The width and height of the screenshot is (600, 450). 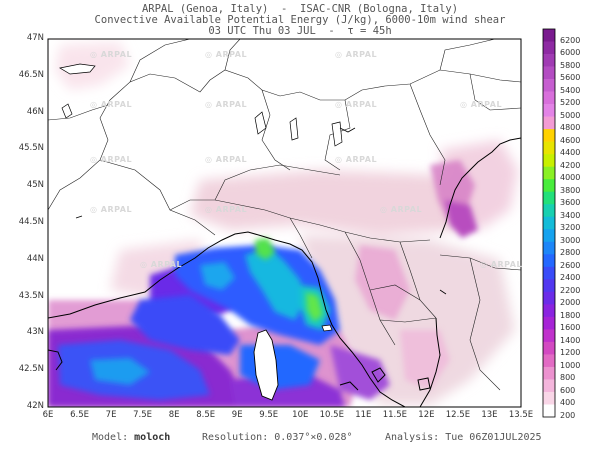 What do you see at coordinates (570, 90) in the screenshot?
I see `colorbar-label: 5400` at bounding box center [570, 90].